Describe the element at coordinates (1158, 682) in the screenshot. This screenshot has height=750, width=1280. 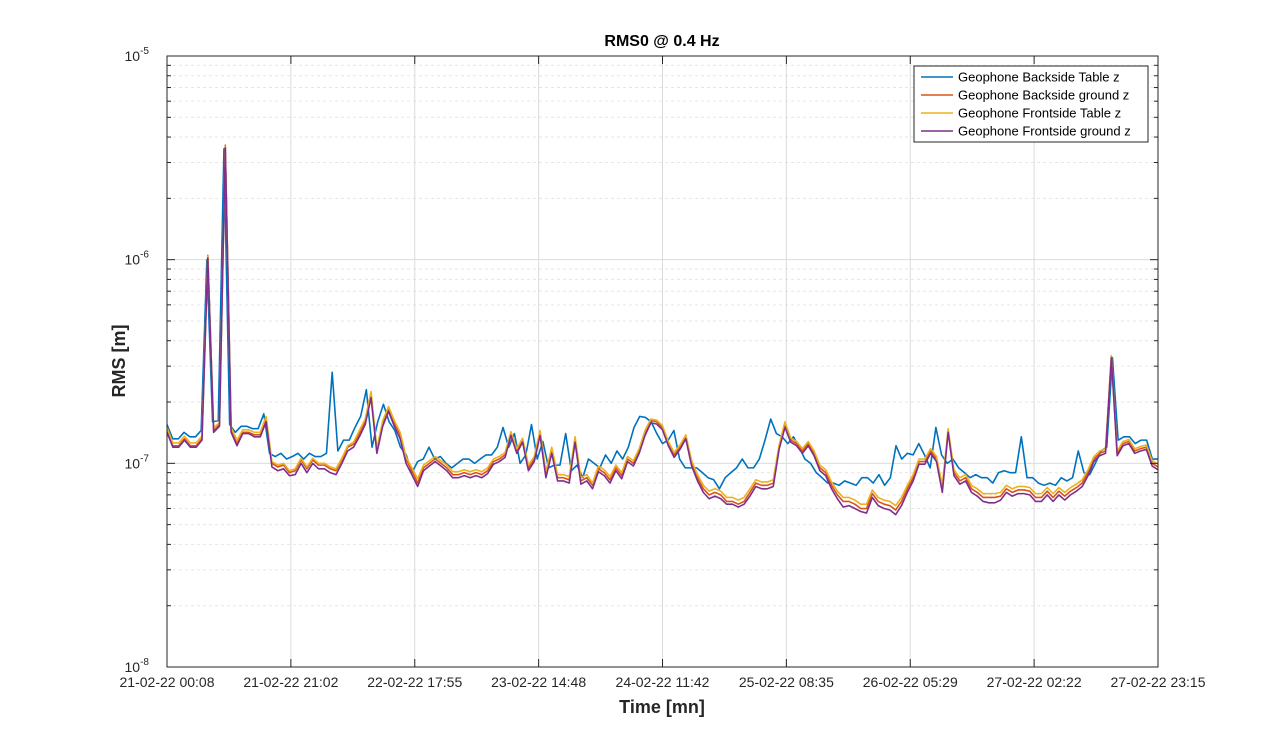
I see `x-tick-label: 27-02-22 23:15` at that location.